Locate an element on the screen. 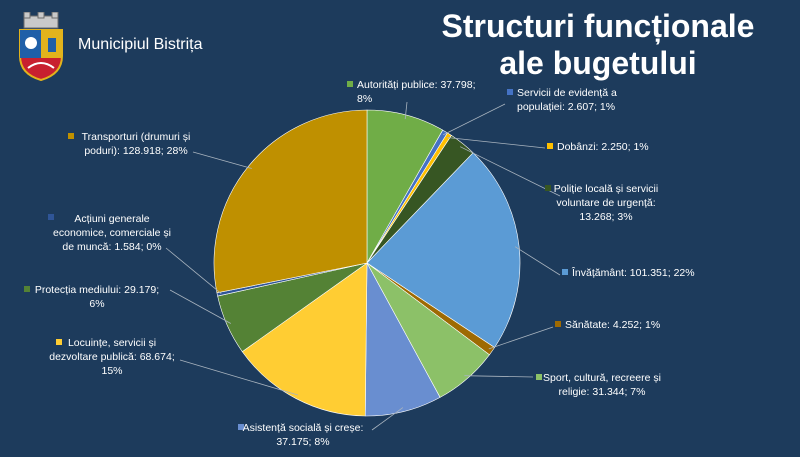  slice-label: Dobânzi: 2.250; 1% is located at coordinates (603, 147).